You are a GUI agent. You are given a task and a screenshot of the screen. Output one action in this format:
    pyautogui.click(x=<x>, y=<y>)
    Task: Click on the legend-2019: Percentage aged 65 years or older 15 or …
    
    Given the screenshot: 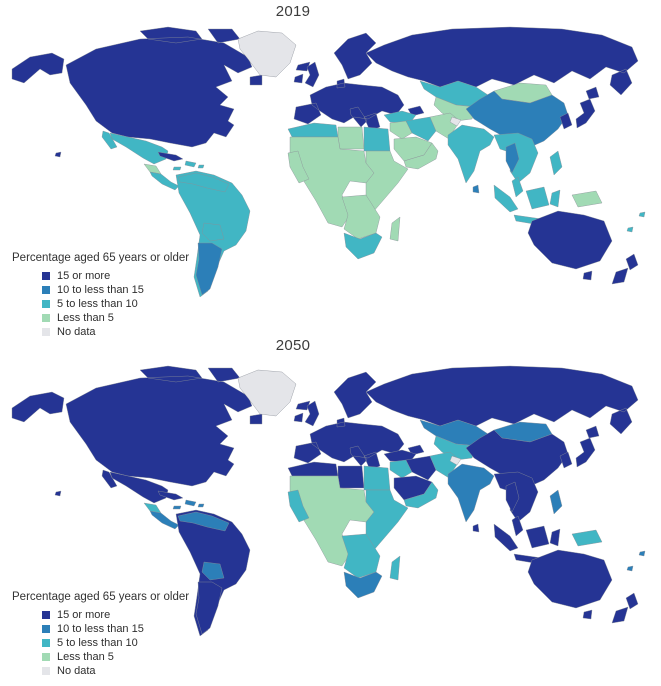 What is the action you would take?
    pyautogui.click(x=100, y=295)
    